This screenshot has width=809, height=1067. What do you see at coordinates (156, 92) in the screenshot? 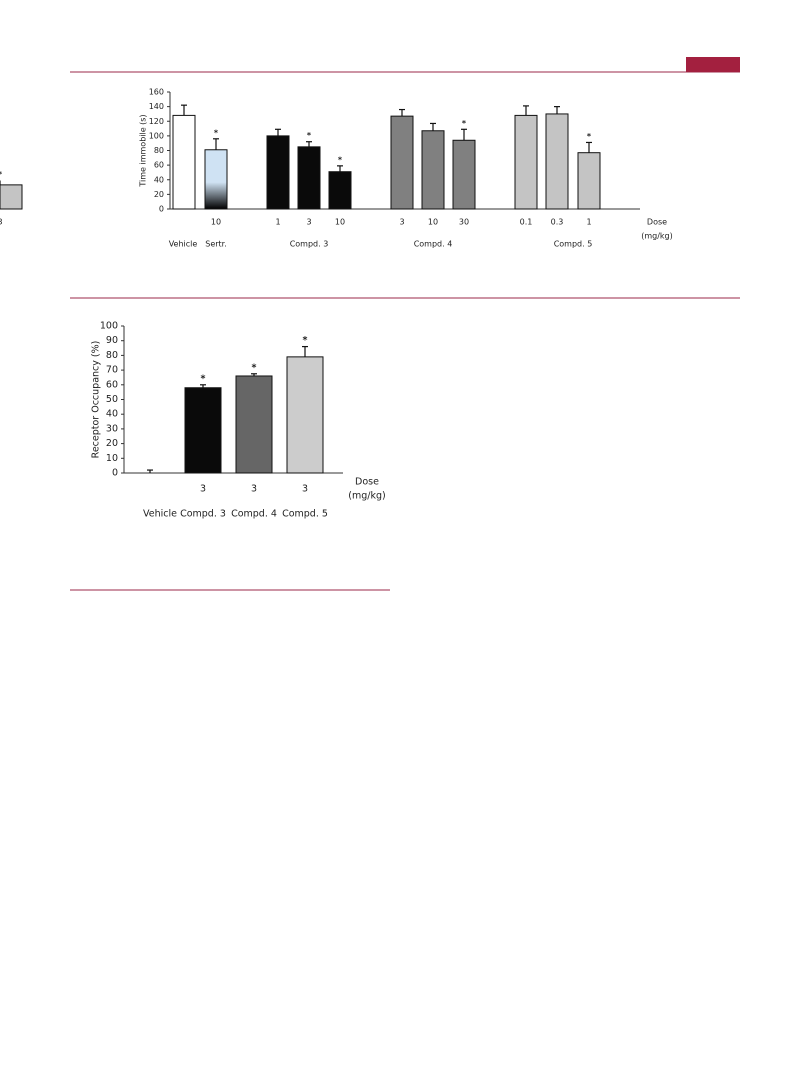
I see `y-tick-label: 160` at bounding box center [156, 92].